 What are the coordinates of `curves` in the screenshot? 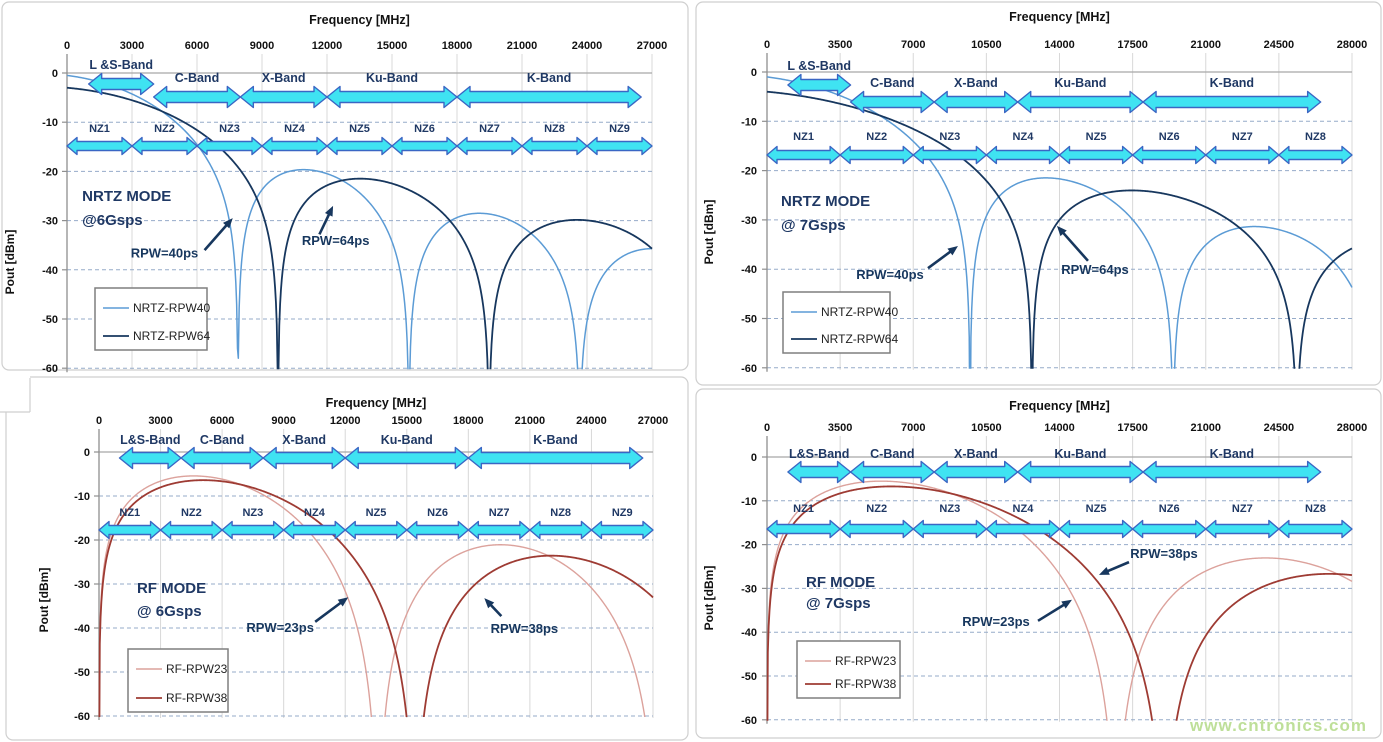 It's located at (1059, 600).